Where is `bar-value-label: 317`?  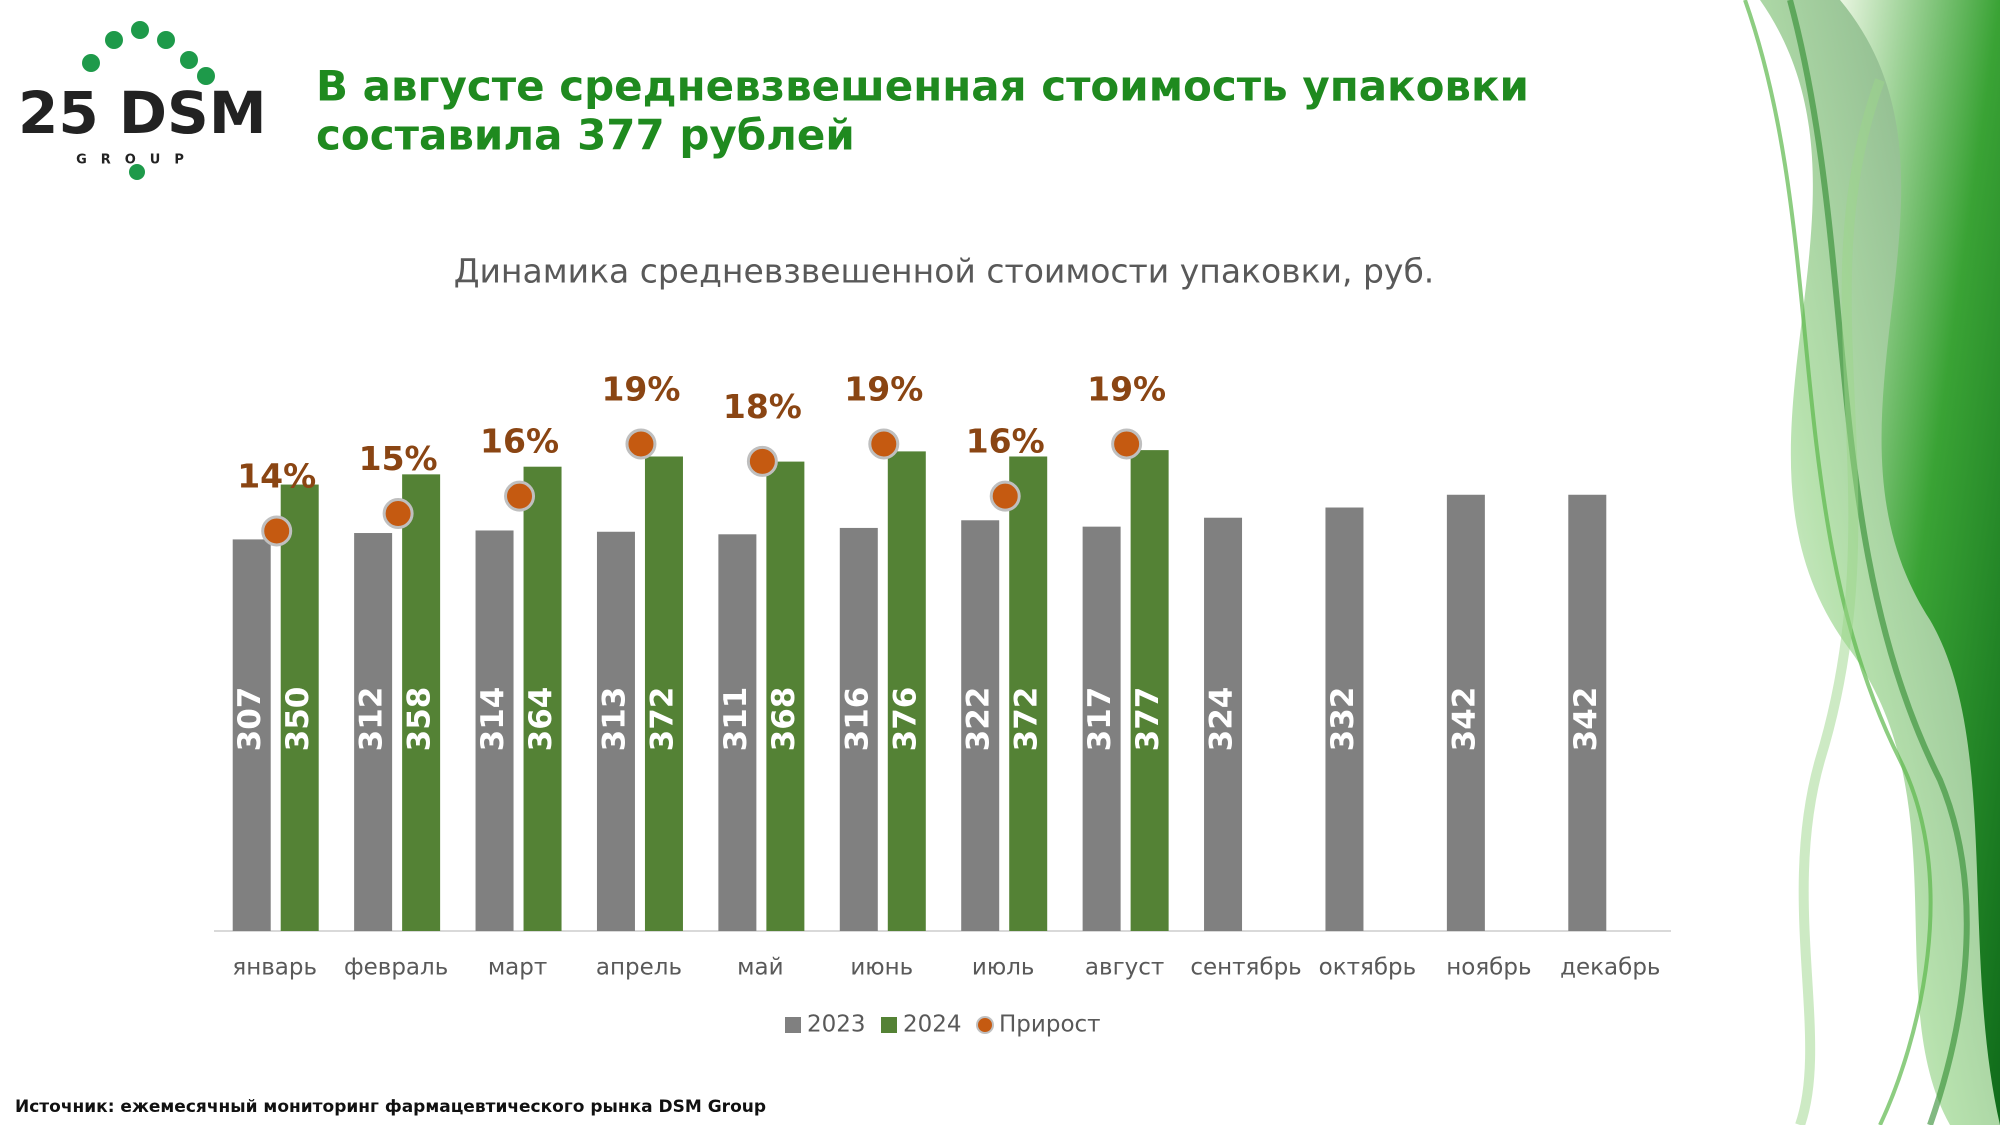
bar-value-label: 317 is located at coordinates (1100, 719).